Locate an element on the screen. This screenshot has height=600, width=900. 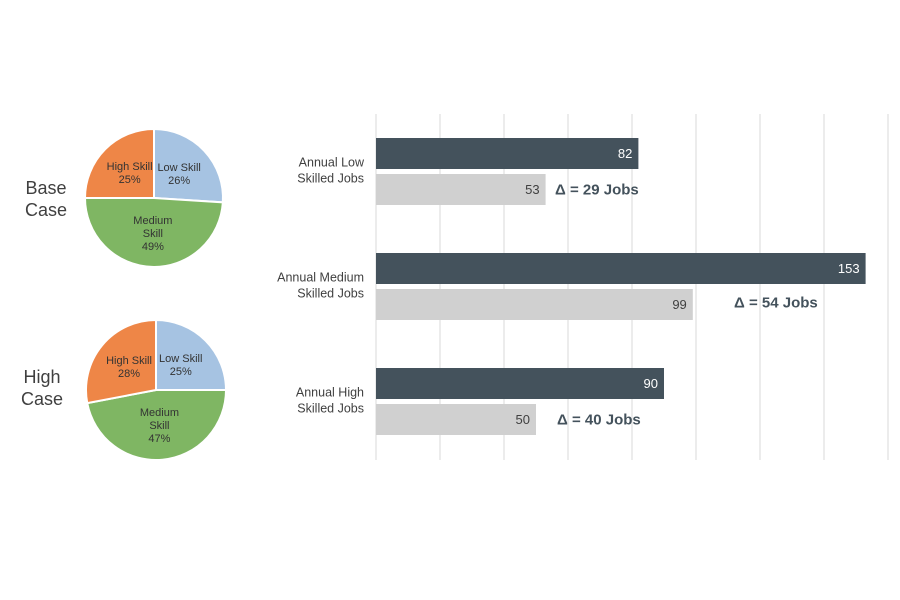
data-label: 50 is located at coordinates (523, 419).